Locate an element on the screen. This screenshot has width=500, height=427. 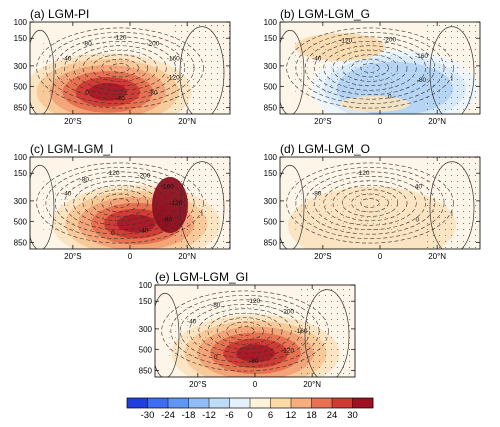
panel-title: (e) LGM-LGM_GI is located at coordinates (201, 277).